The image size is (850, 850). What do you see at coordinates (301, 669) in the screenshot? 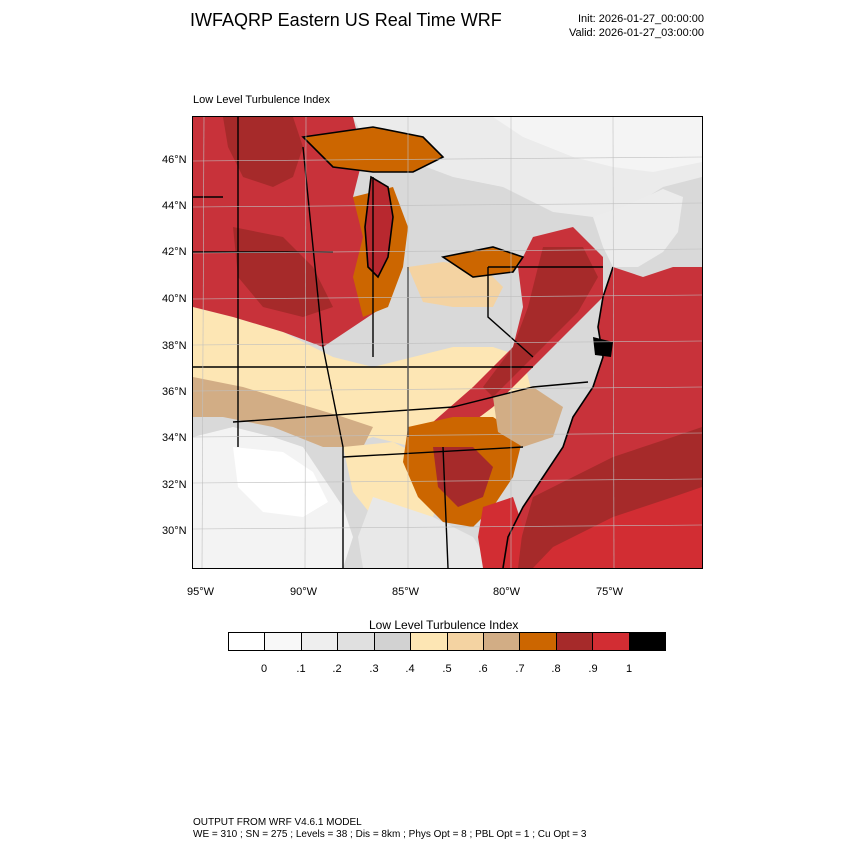
I see `colorbar-label: .1` at bounding box center [301, 669].